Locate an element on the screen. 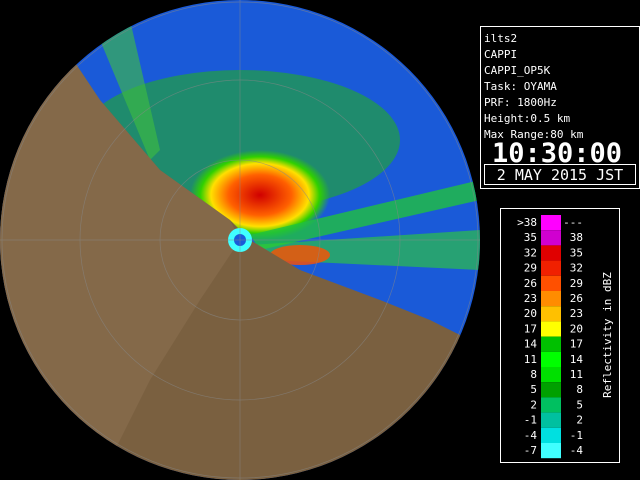 The image size is (640, 480). legend-low: 35 is located at coordinates (530, 237).